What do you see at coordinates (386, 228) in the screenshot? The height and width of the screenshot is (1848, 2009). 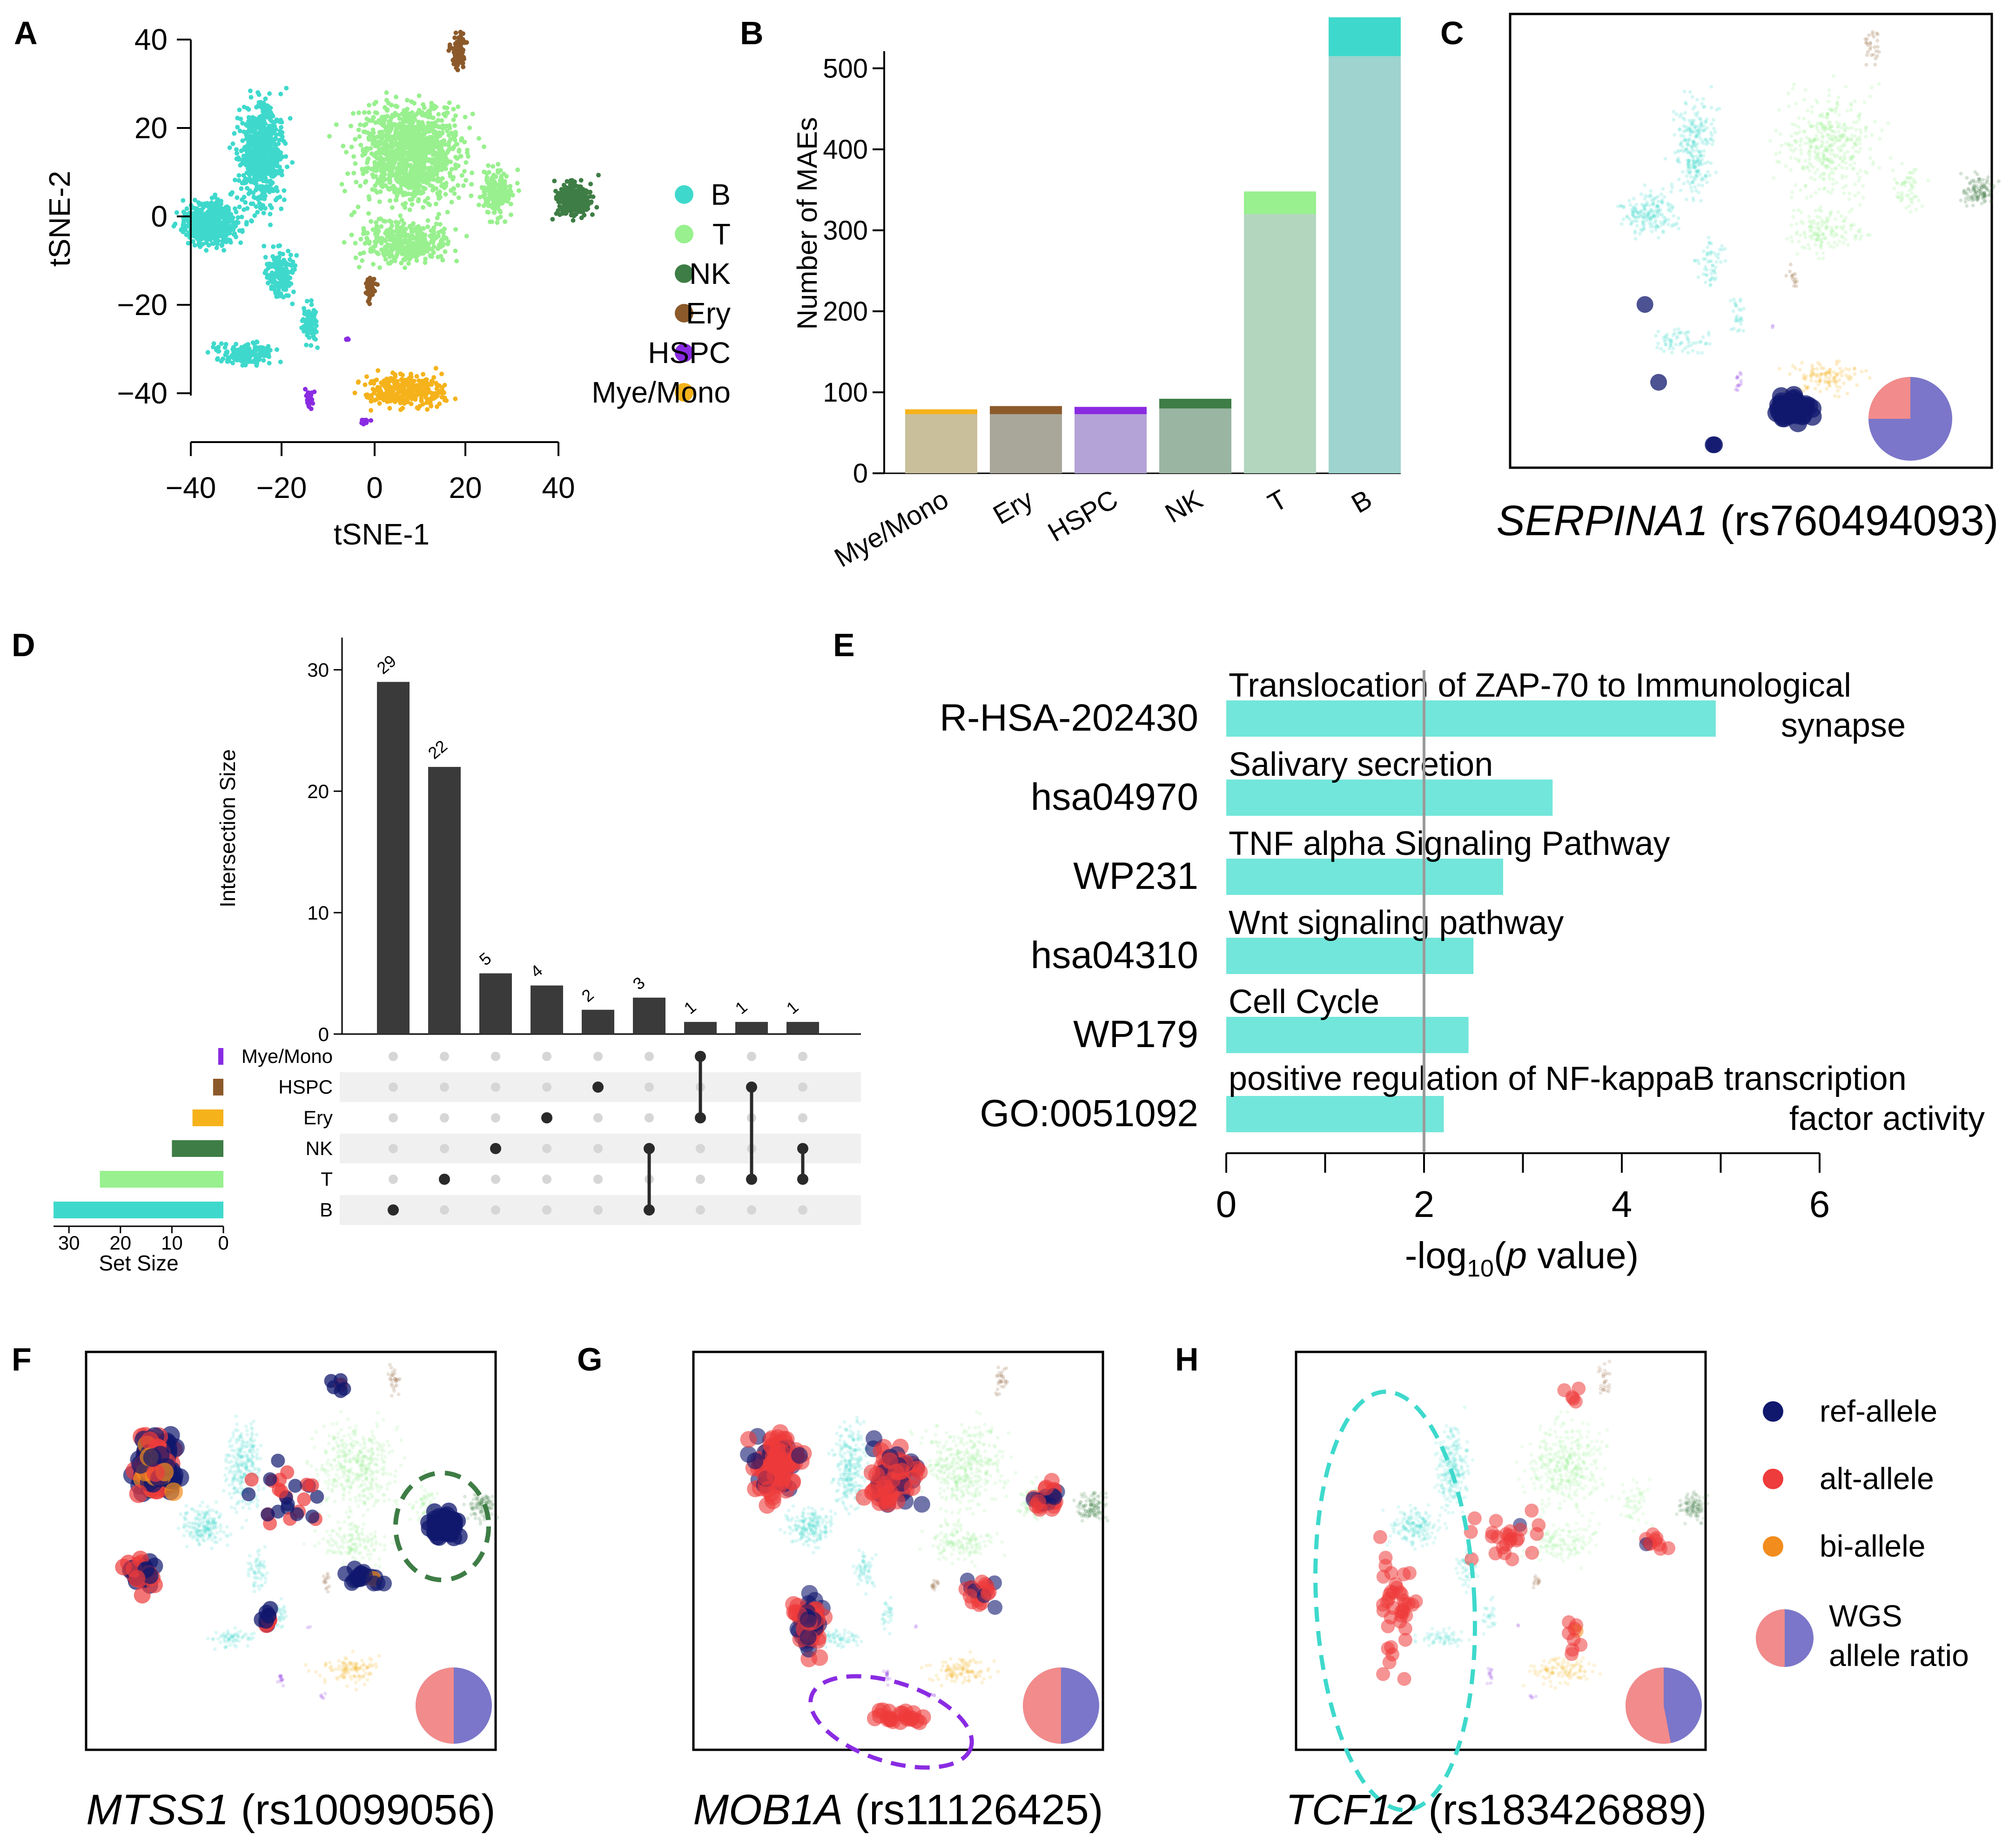 I see `tsne-scatter` at bounding box center [386, 228].